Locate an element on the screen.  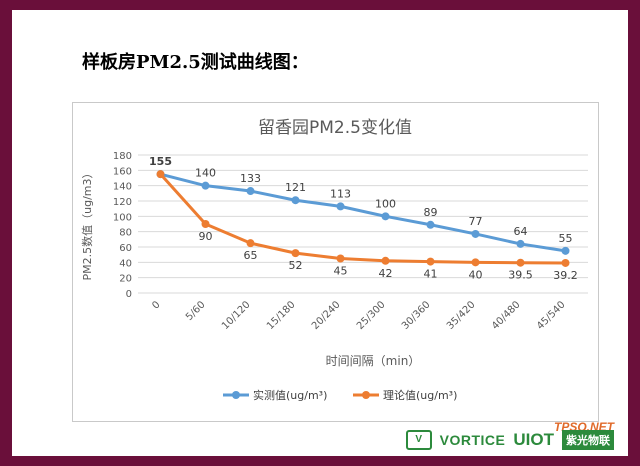
slide-heading: 样板房PM2.5测试曲线图： is located at coordinates (195, 62).